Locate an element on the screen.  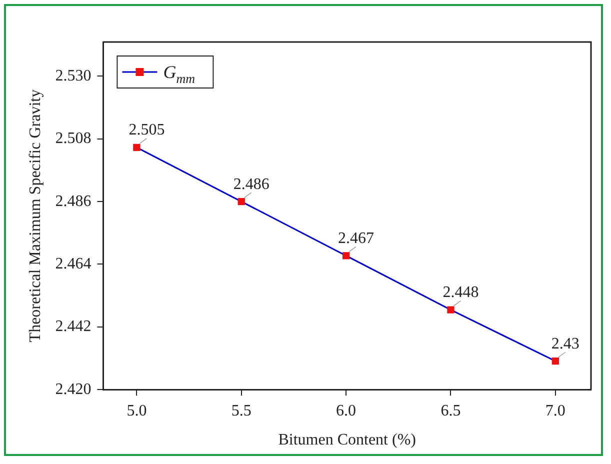
x-tick-label: 6.0 is located at coordinates (346, 411).